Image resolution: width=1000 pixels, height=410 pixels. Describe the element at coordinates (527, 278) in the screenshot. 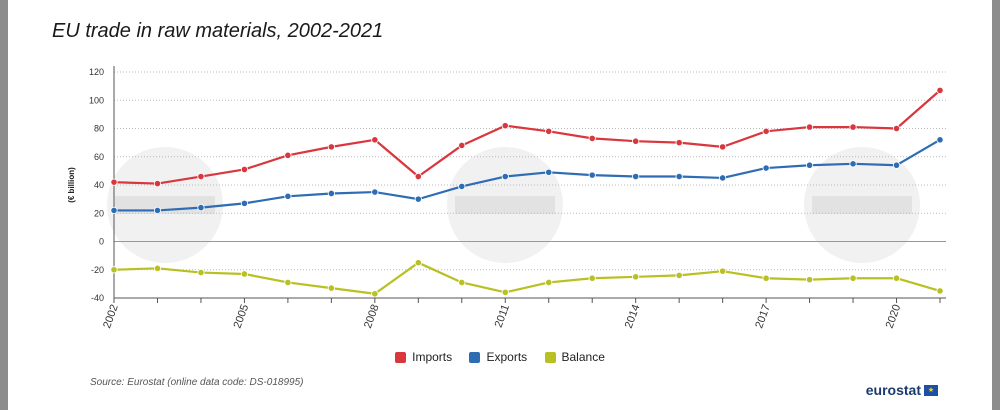

I see `series-line-balance` at that location.